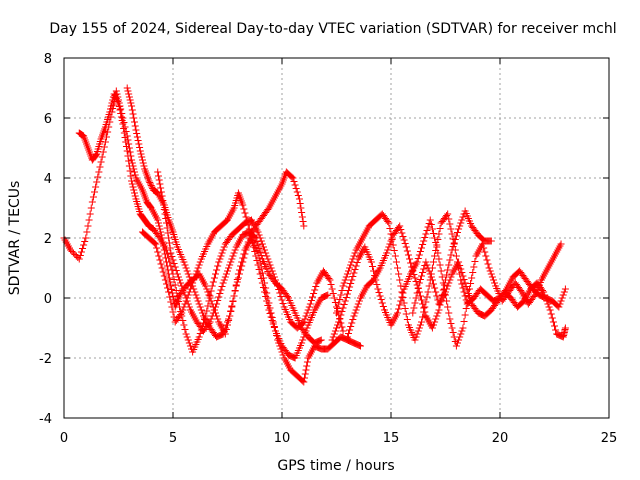  What do you see at coordinates (446, 283) in the screenshot?
I see `series-s8` at bounding box center [446, 283].